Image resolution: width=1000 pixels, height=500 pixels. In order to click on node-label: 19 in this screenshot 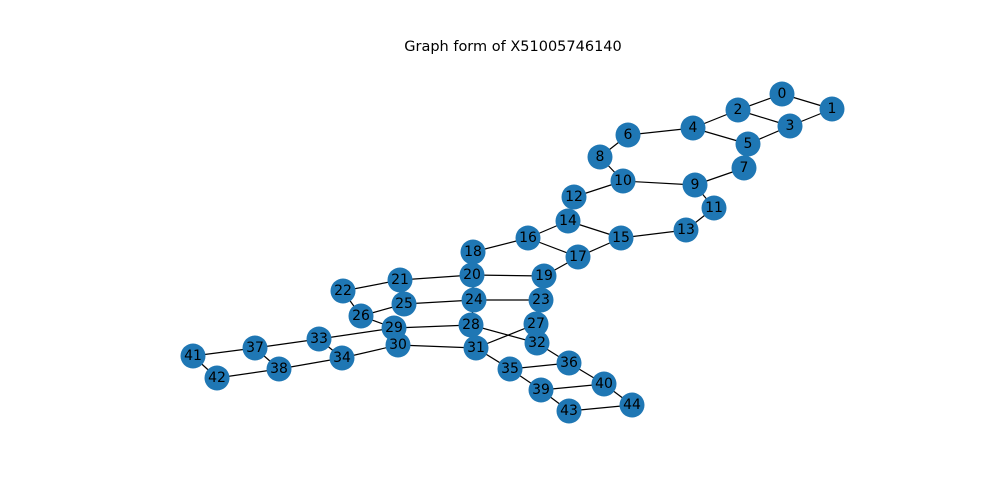, I will do `click(544, 276)`.